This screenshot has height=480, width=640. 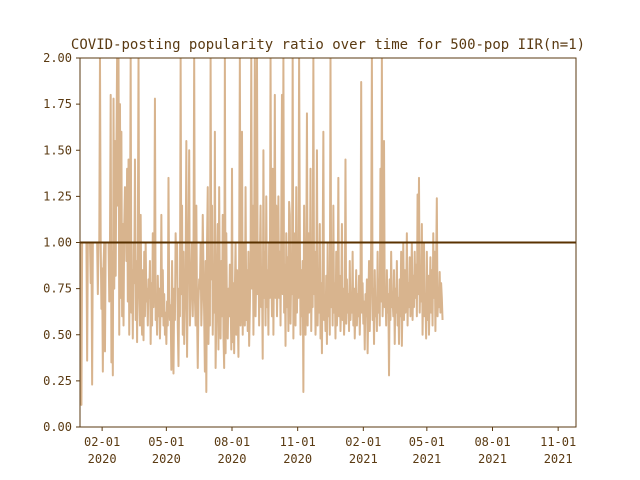 What do you see at coordinates (57, 104) in the screenshot?
I see `y-tick-label: 1.75` at bounding box center [57, 104].